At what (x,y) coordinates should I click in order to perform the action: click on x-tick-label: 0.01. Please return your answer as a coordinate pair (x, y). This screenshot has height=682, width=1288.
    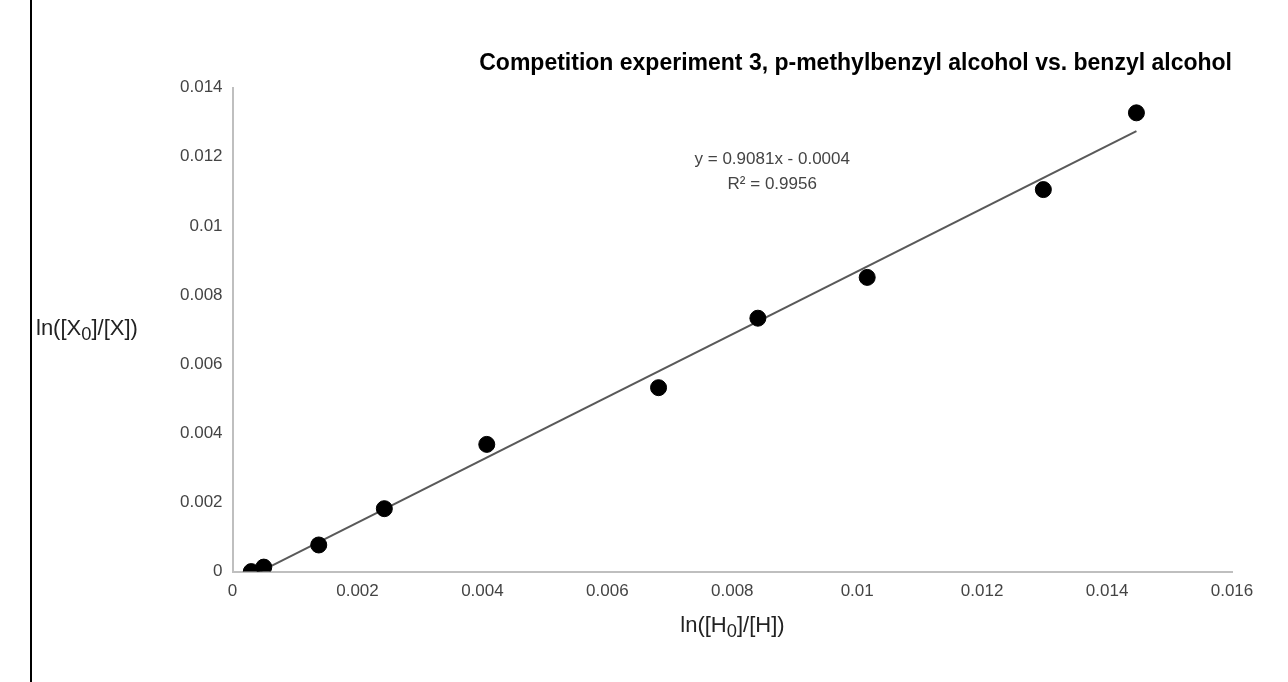
    Looking at the image, I should click on (857, 591).